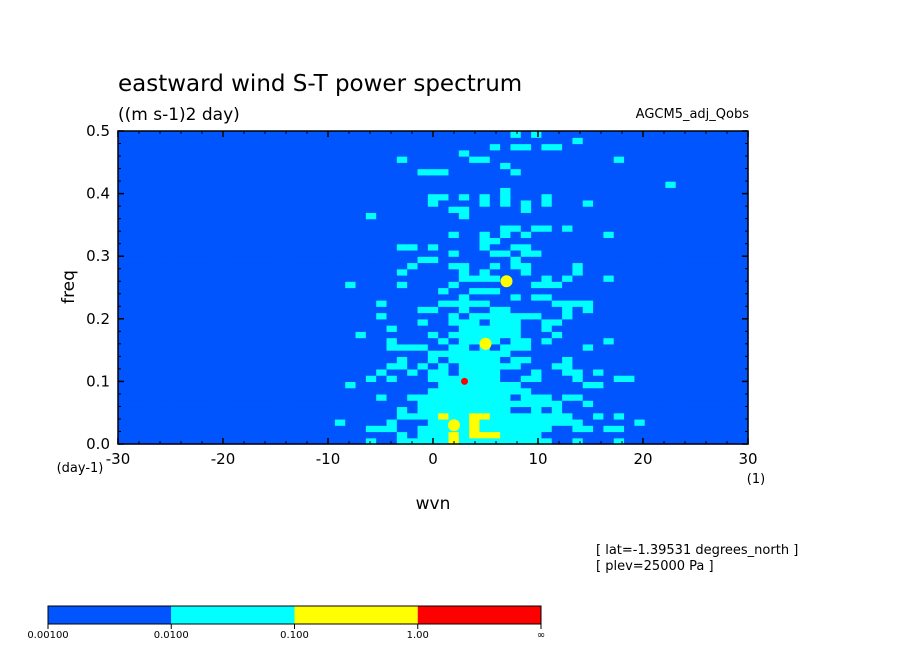  Describe the element at coordinates (747, 459) in the screenshot. I see `x-tick-label: 30` at that location.